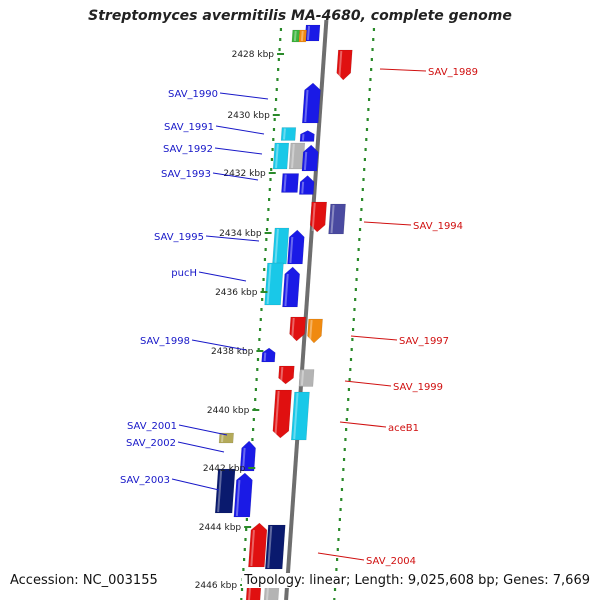 The height and width of the screenshot is (600, 600). What do you see at coordinates (236, 293) in the screenshot?
I see `scale-label: 2436 kbp` at bounding box center [236, 293].